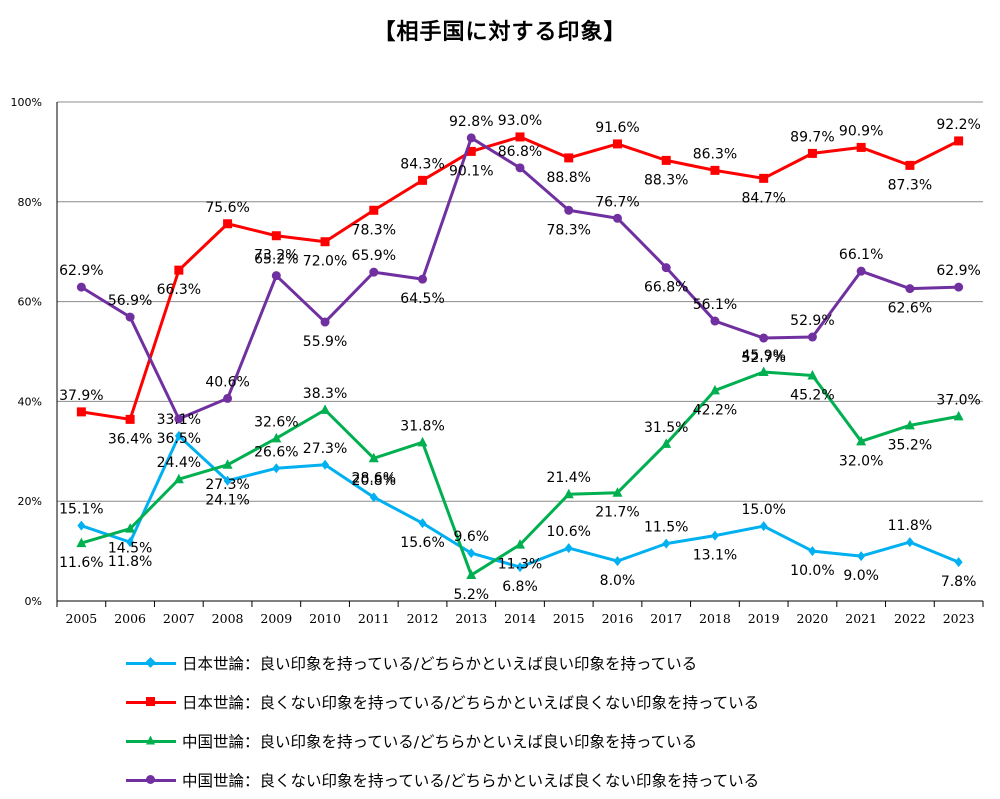 This screenshot has width=1000, height=799. What do you see at coordinates (812, 395) in the screenshot?
I see `data-label: 45.2%` at bounding box center [812, 395].